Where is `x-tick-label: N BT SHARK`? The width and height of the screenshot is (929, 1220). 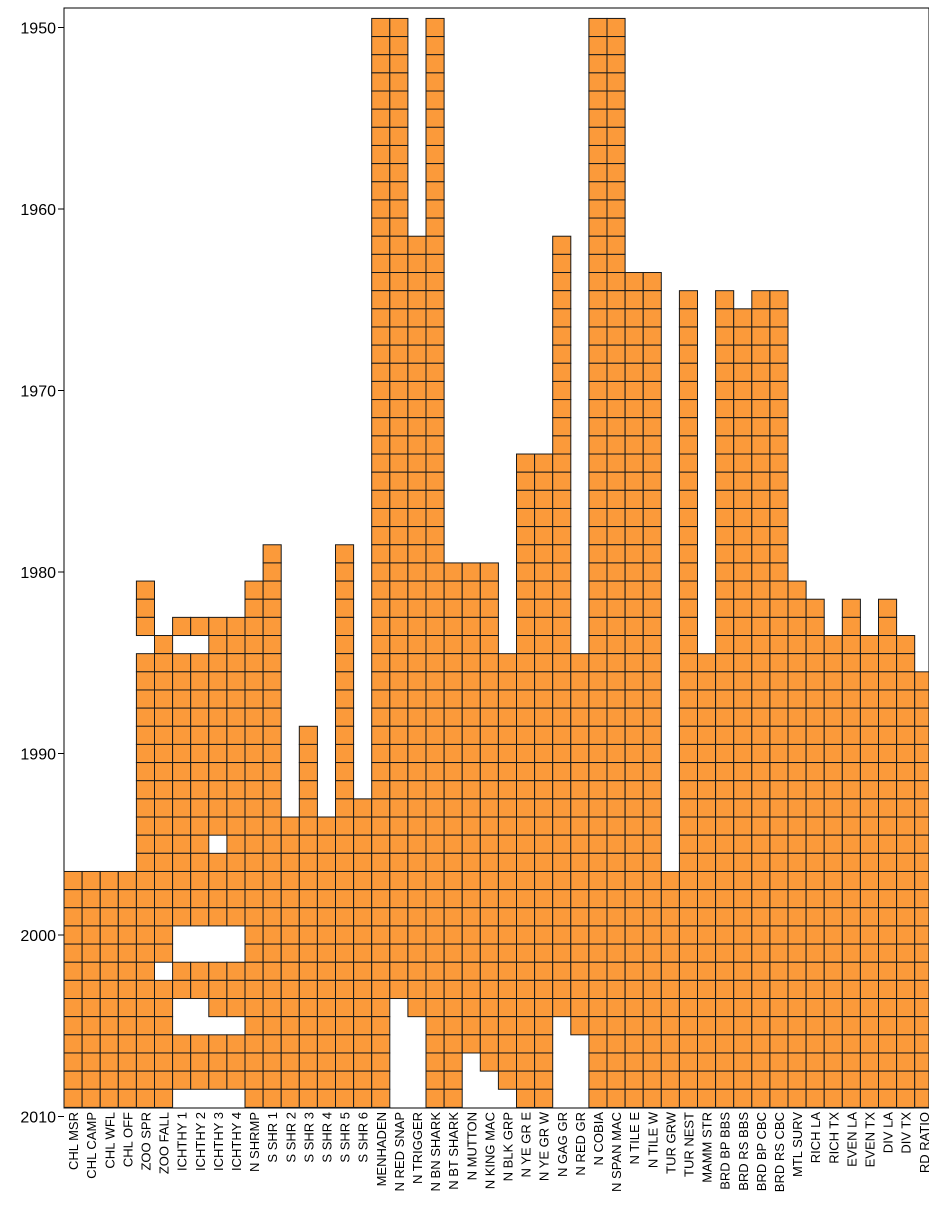
x-tick-label: N BT SHARK is located at coordinates (453, 1151).